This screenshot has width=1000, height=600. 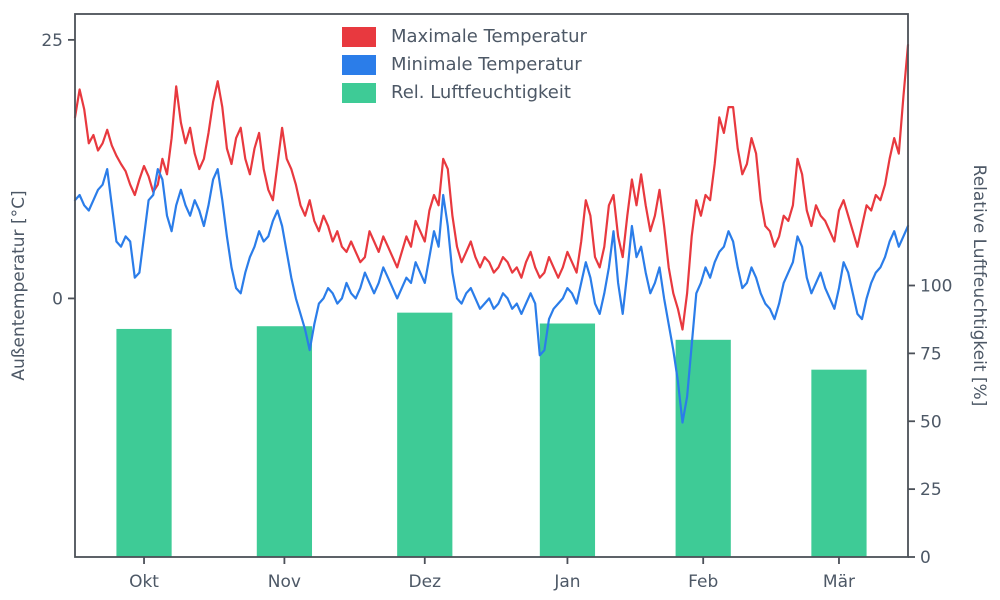 What do you see at coordinates (839, 582) in the screenshot?
I see `x-tick-label-mär: Mär` at bounding box center [839, 582].